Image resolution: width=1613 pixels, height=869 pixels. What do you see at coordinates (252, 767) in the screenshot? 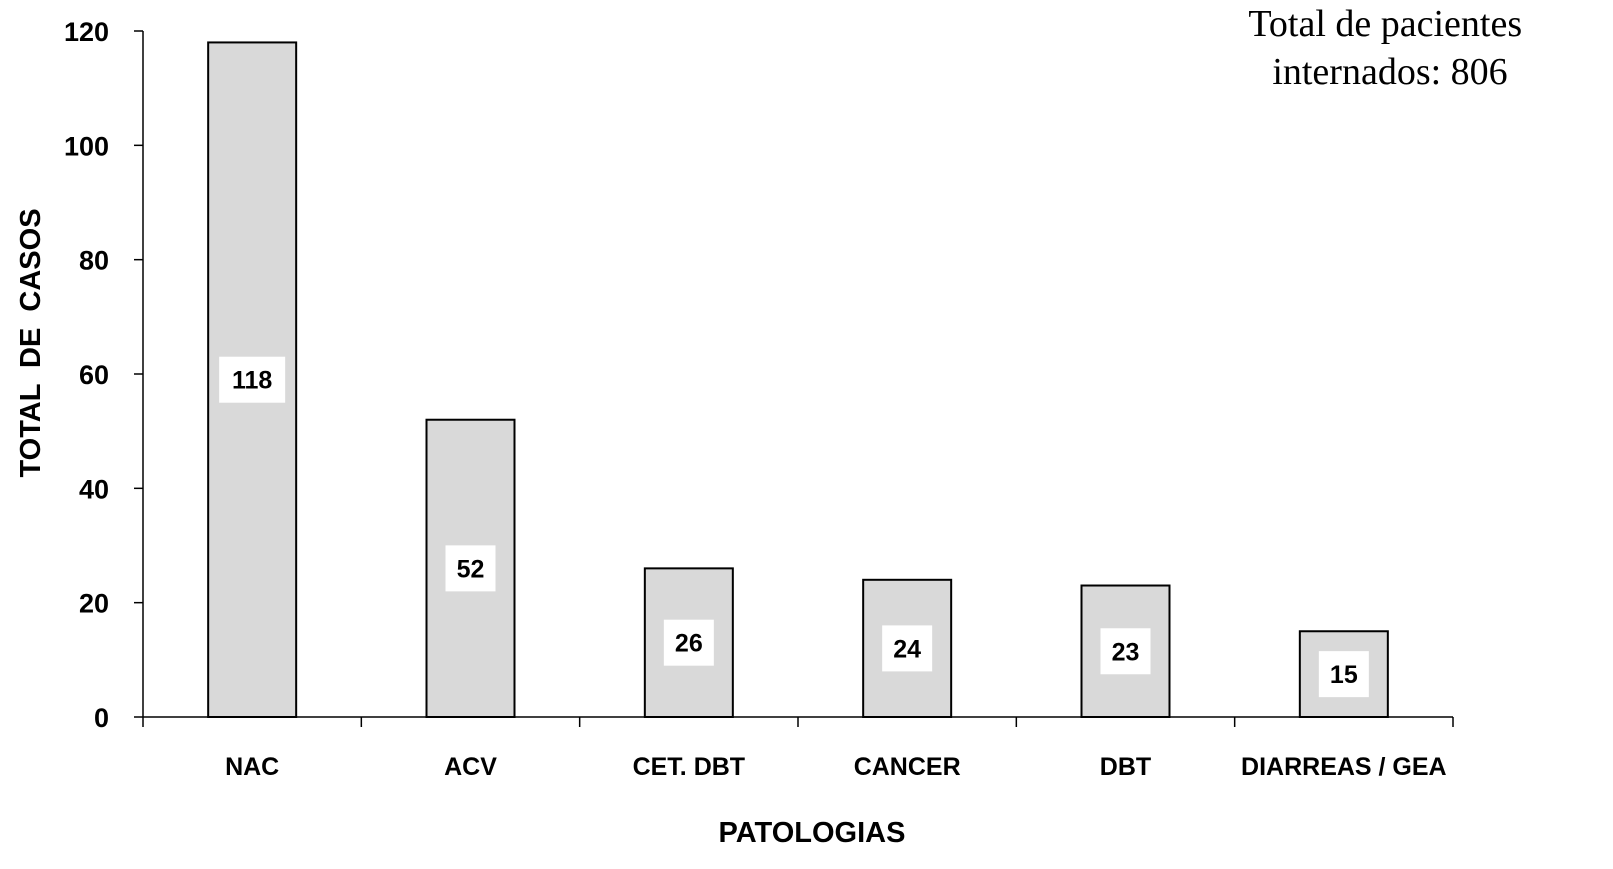
I see `x-category-label: NAC` at bounding box center [252, 767].